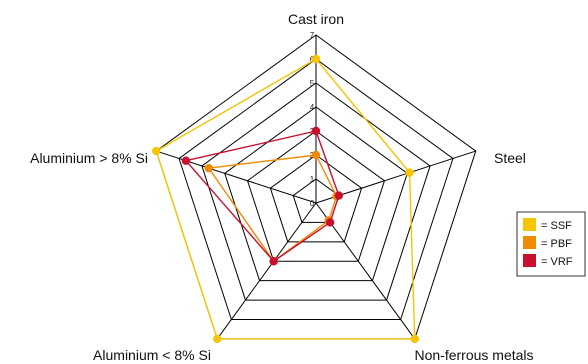  Describe the element at coordinates (312, 107) in the screenshot. I see `tick-label: 4` at that location.